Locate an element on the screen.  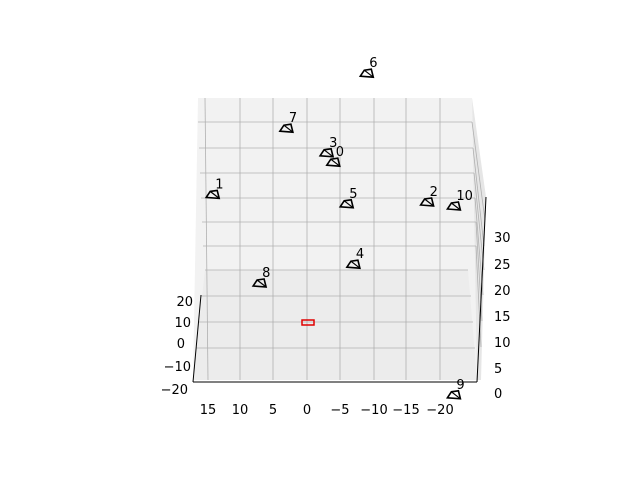
x-tick-label: −10 is located at coordinates (373, 410).